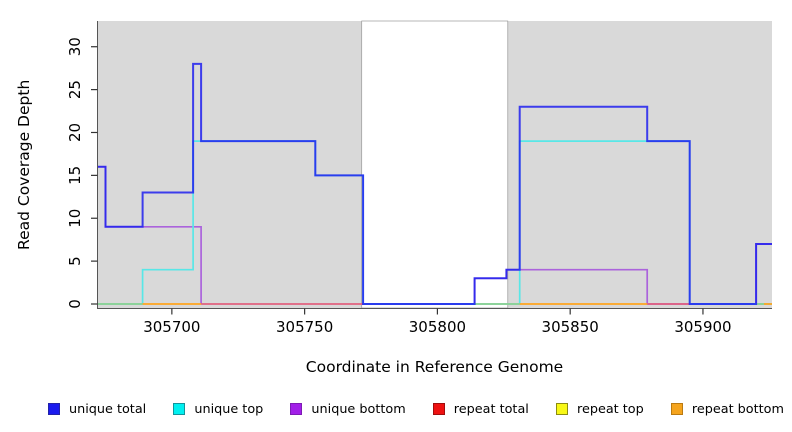 Image resolution: width=792 pixels, height=432 pixels. I want to click on legend-label: repeat total, so click(491, 409).